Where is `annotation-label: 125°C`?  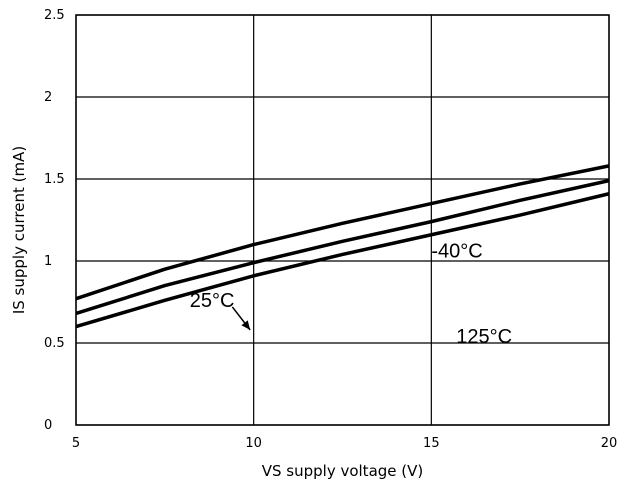
annotation-label: 125°C is located at coordinates (484, 337).